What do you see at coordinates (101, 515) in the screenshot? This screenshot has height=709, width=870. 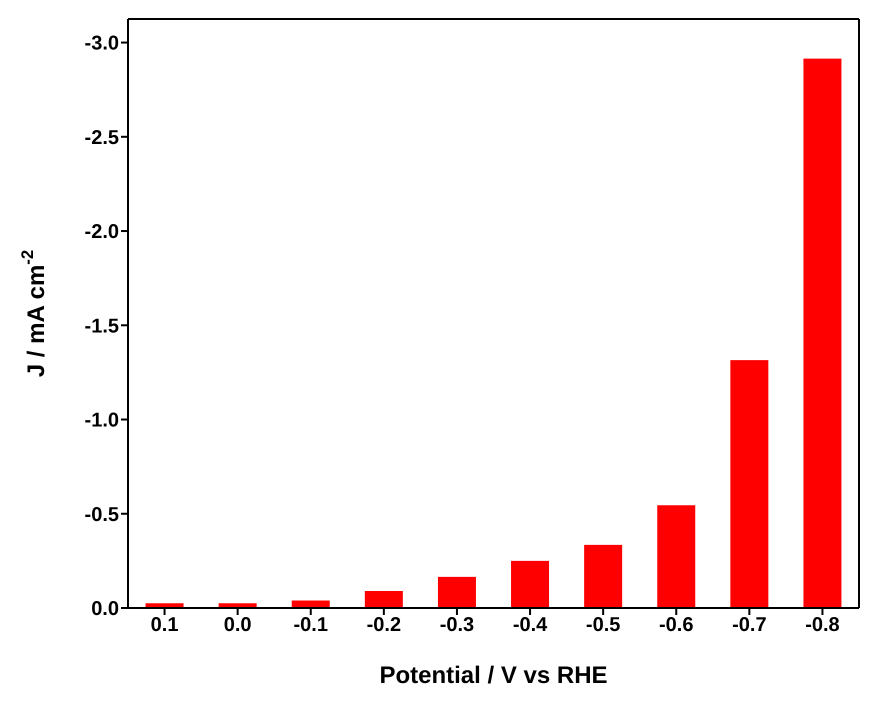 I see `y-tick-label: -0.5` at bounding box center [101, 515].